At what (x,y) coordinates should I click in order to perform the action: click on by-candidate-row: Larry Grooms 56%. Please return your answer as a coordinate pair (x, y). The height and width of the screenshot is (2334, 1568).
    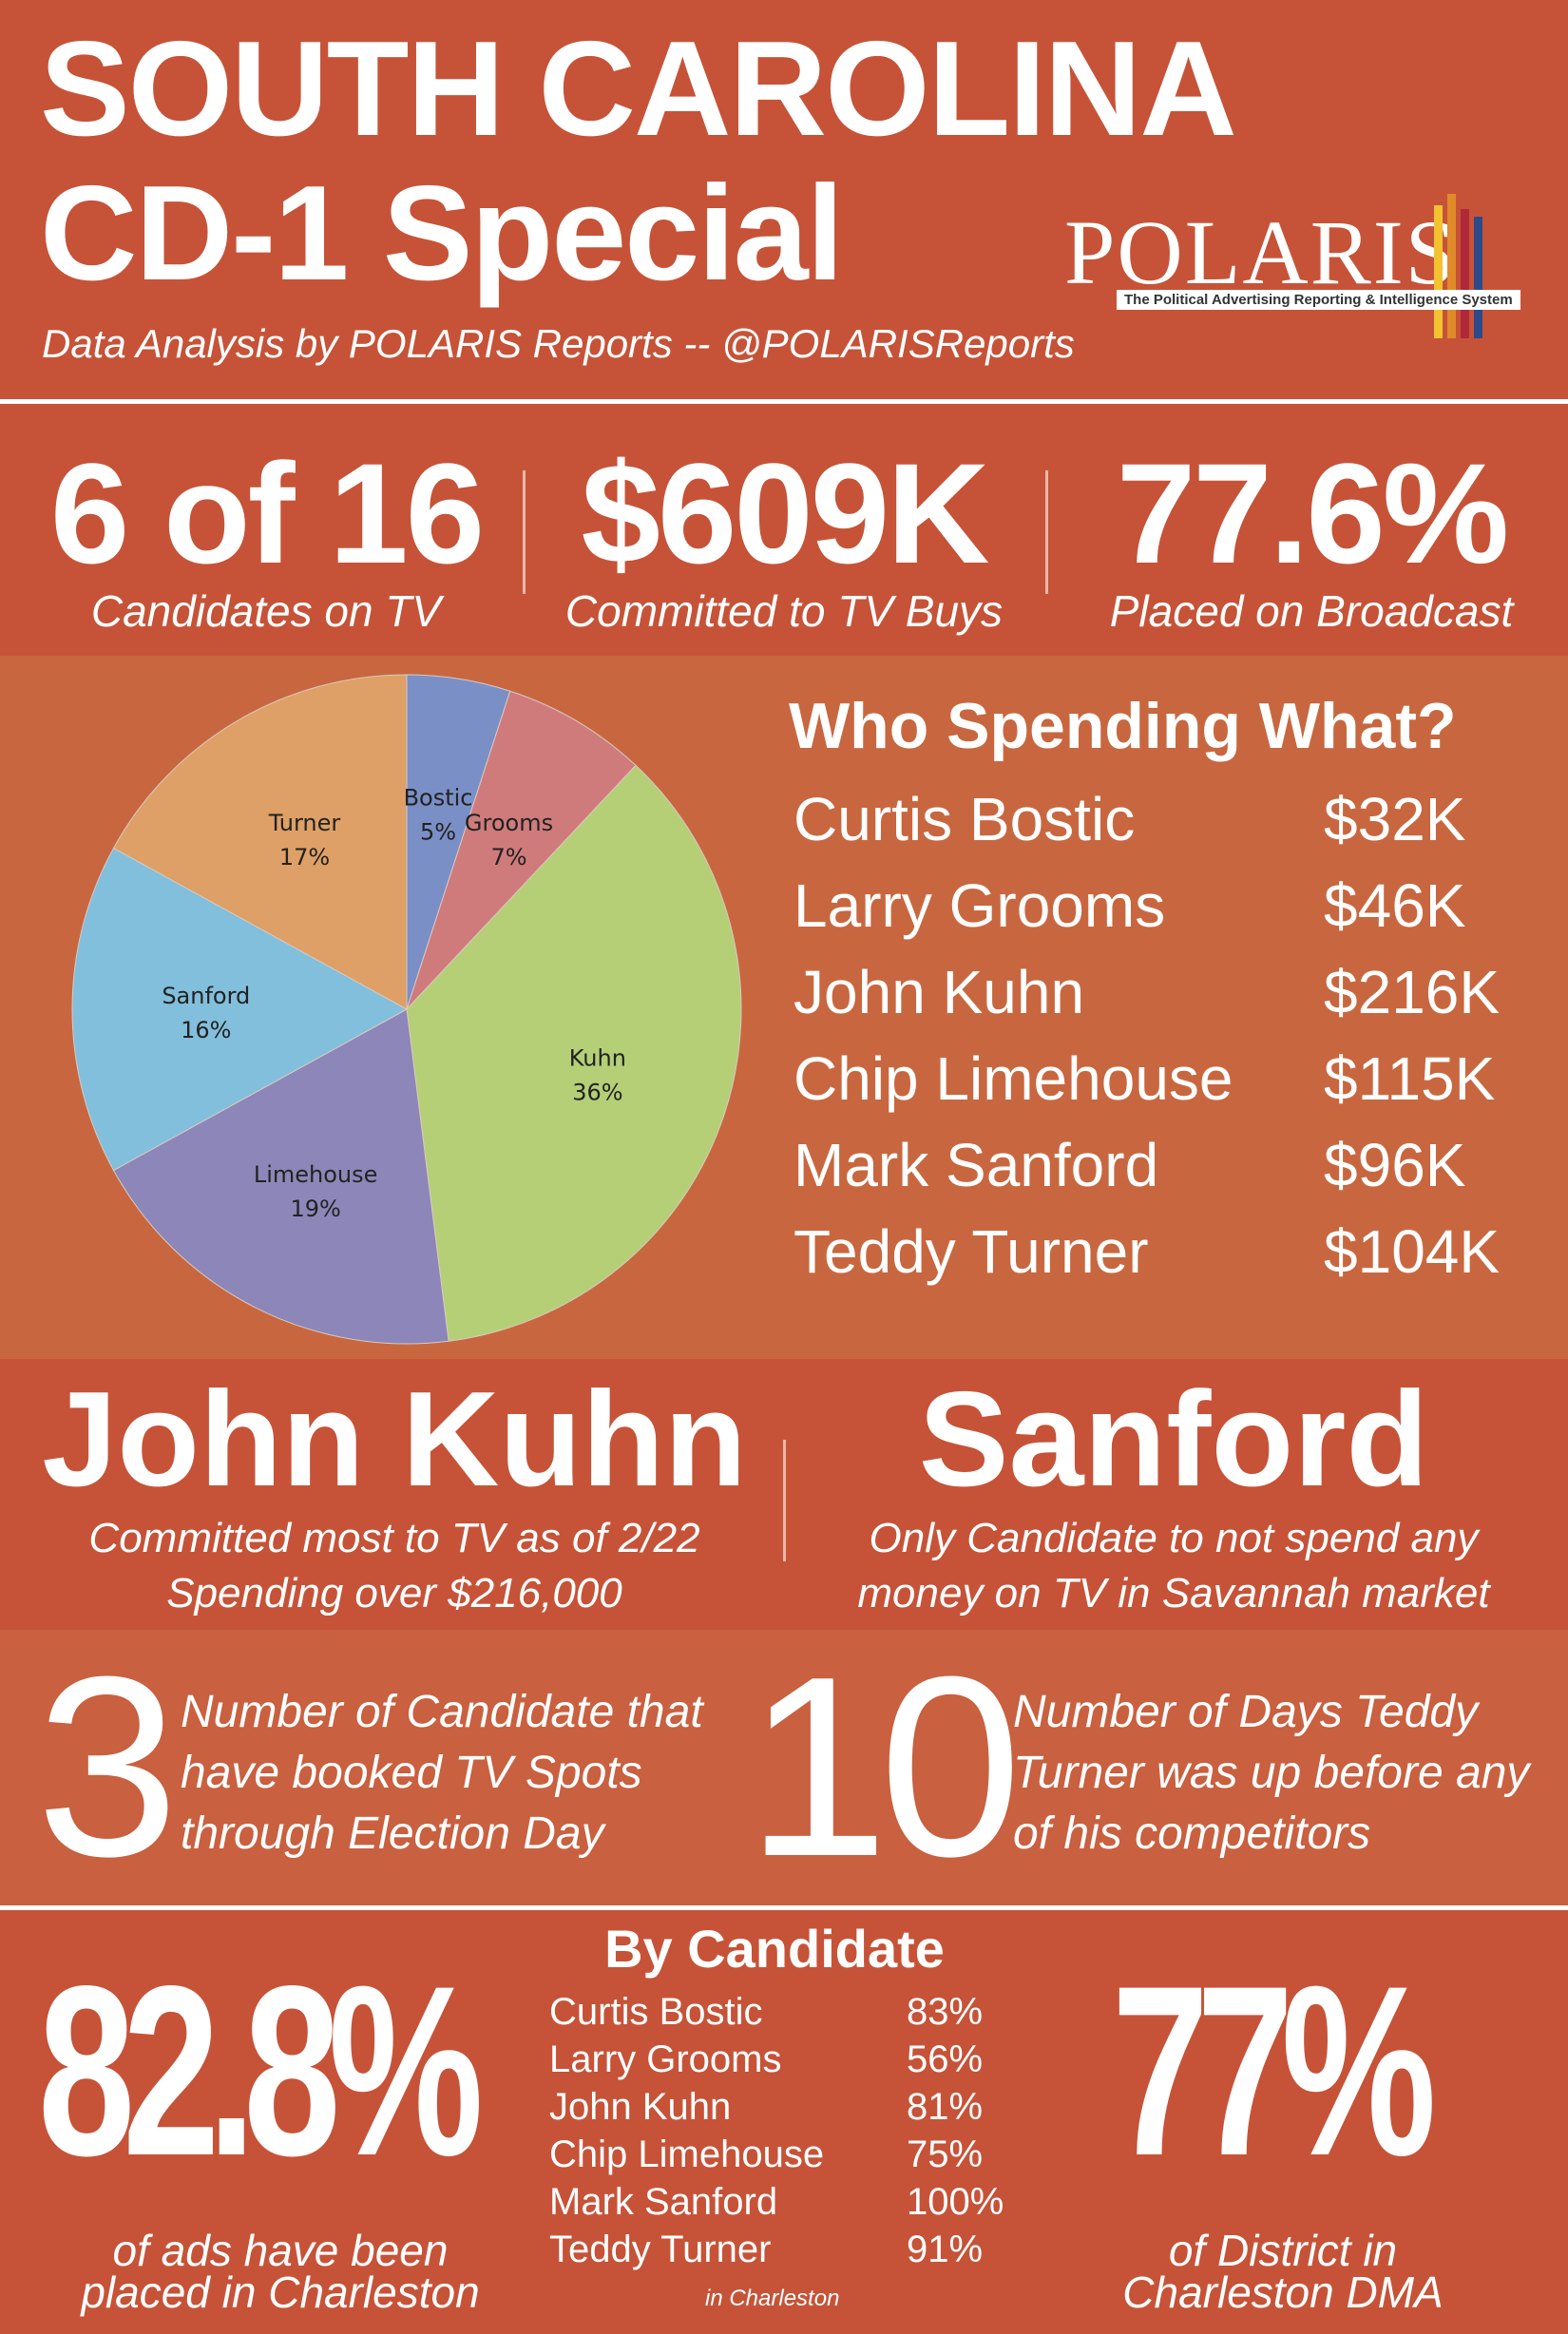
    Looking at the image, I should click on (777, 2062).